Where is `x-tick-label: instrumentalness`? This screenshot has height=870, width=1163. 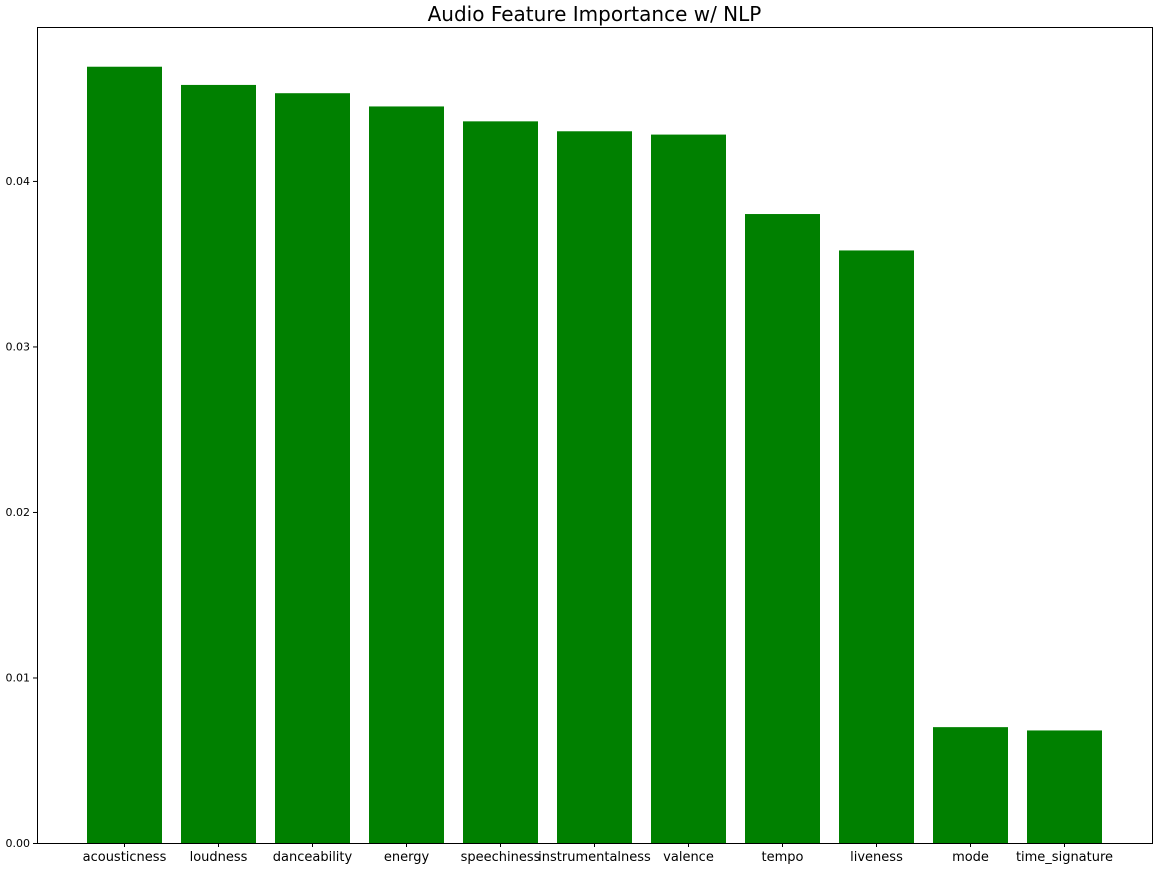
x-tick-label: instrumentalness is located at coordinates (594, 857).